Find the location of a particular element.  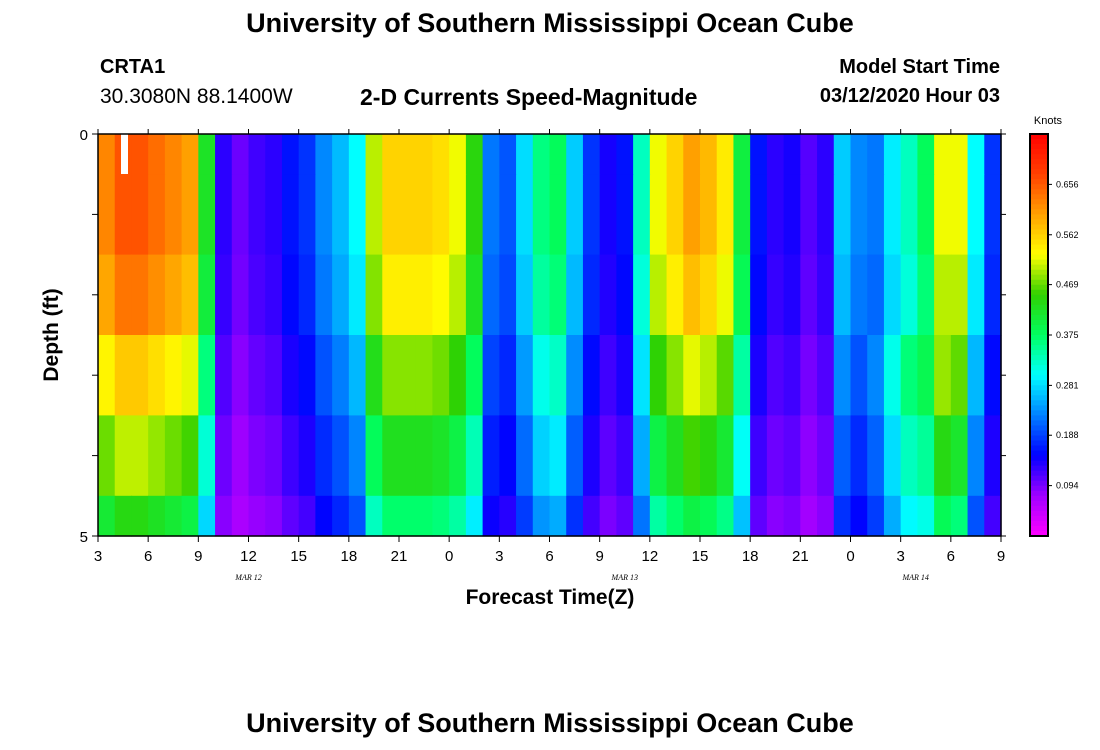

x-tick-label: 3 is located at coordinates (900, 556).